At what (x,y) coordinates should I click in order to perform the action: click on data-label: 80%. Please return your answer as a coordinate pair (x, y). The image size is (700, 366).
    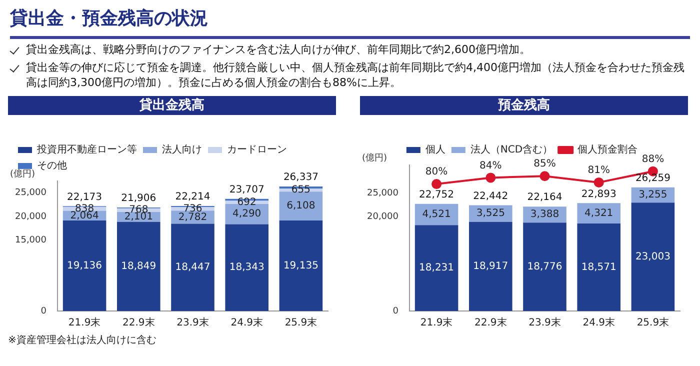
    Looking at the image, I should click on (436, 172).